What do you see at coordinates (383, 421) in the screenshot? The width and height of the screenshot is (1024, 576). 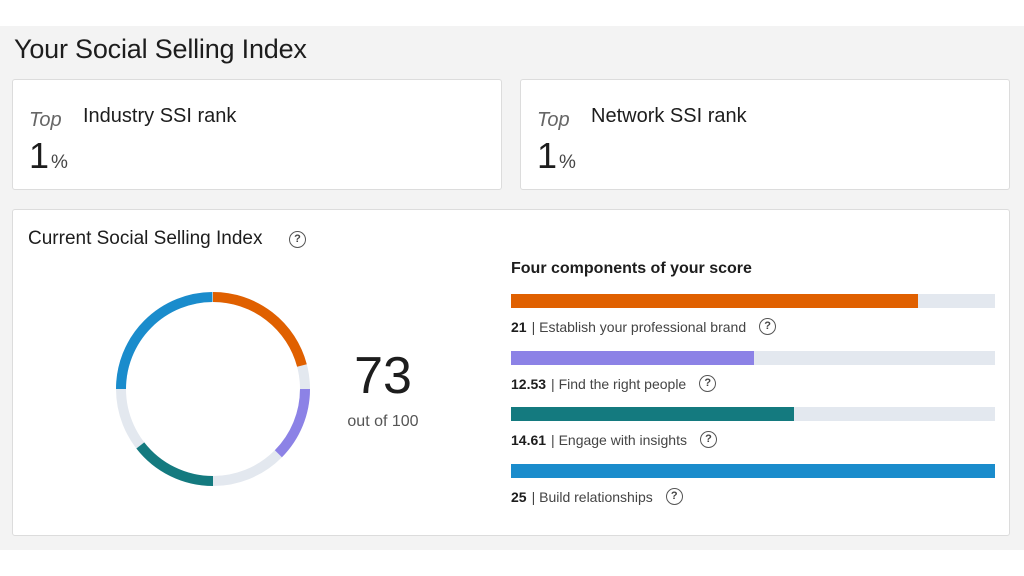 I see `ssi-score-max: out of 100` at bounding box center [383, 421].